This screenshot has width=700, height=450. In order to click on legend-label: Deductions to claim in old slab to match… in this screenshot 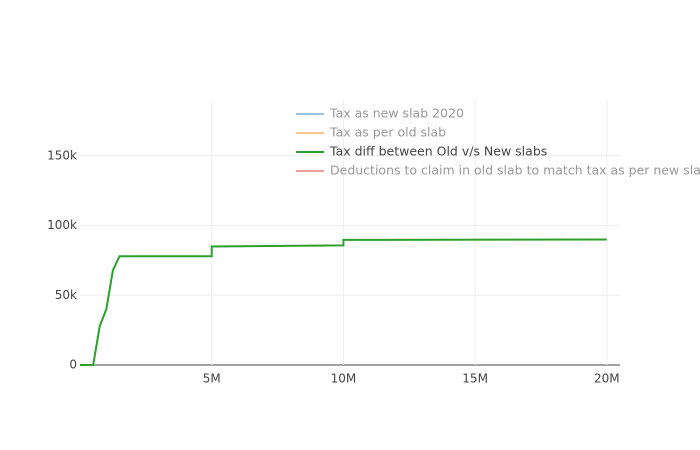, I will do `click(515, 170)`.